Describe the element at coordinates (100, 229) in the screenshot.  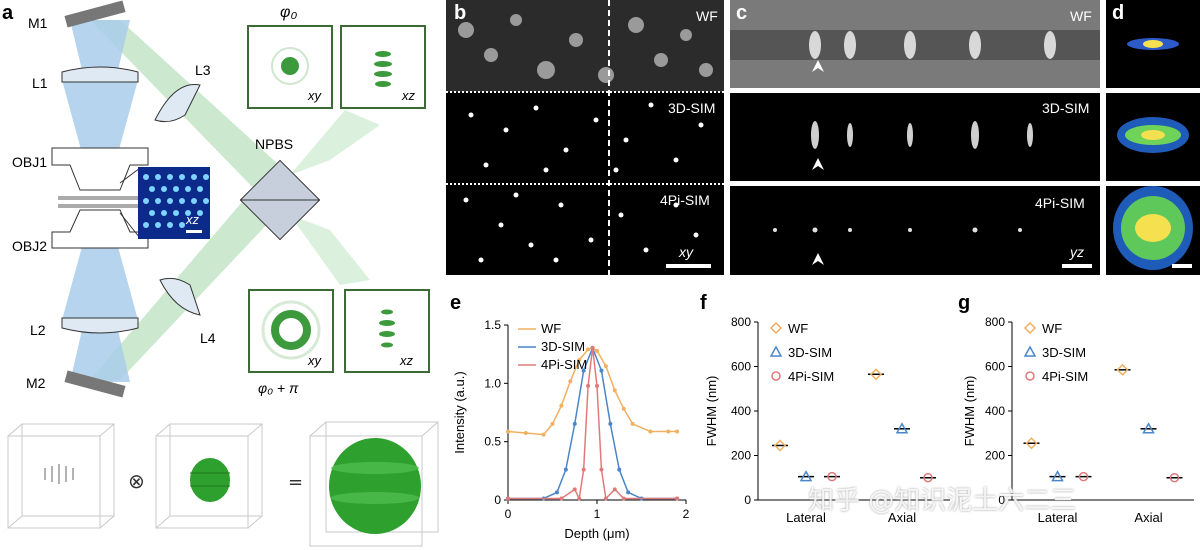
I see `objective-obj2` at that location.